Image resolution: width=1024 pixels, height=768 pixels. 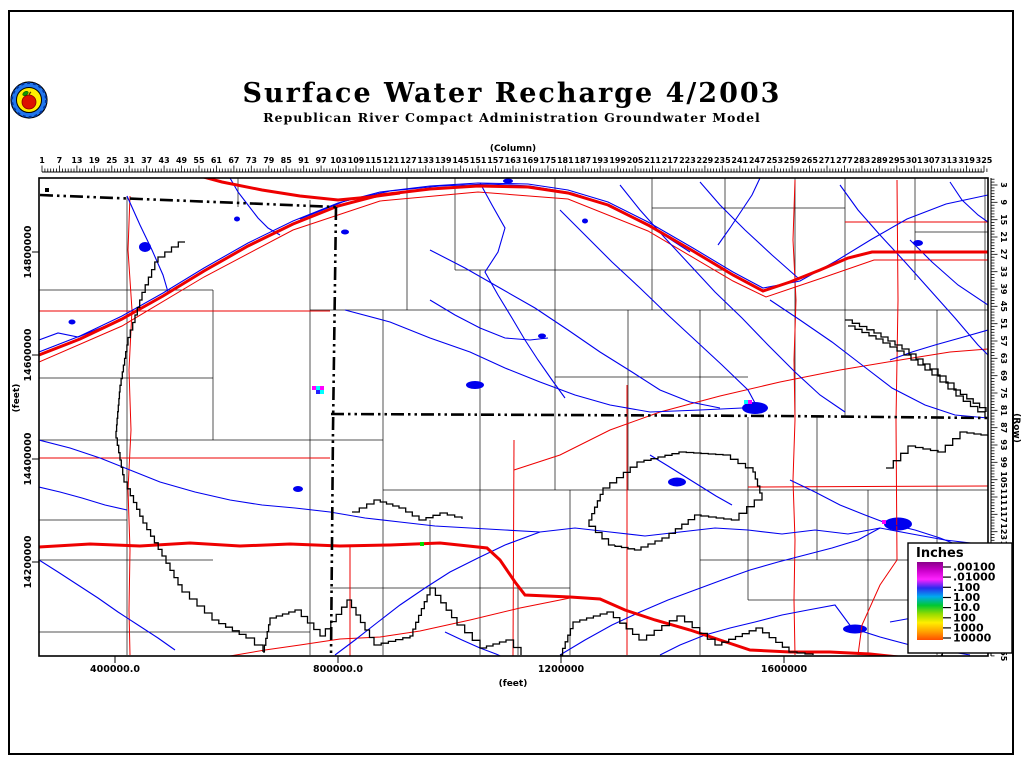 I want to click on legend-entry-label: 1.00, so click(x=966, y=597).